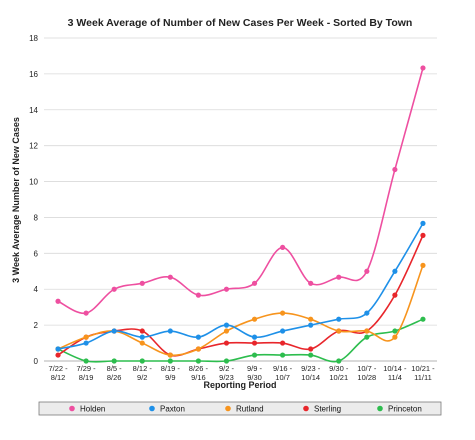 The width and height of the screenshot is (475, 440). Describe the element at coordinates (36, 361) in the screenshot. I see `y-tick-label: 0` at that location.